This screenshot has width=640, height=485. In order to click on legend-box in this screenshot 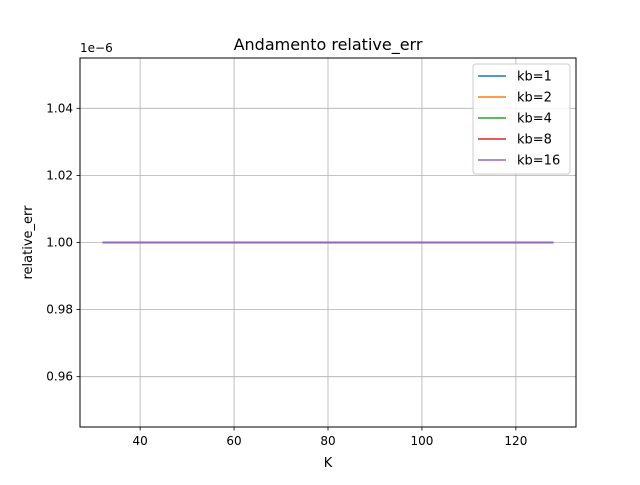, I will do `click(521, 119)`.